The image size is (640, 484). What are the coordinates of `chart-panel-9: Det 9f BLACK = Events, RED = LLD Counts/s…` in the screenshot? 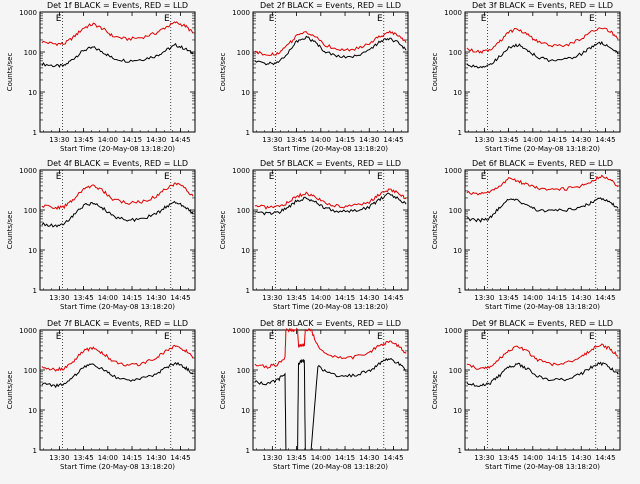 It's located at (526, 395).